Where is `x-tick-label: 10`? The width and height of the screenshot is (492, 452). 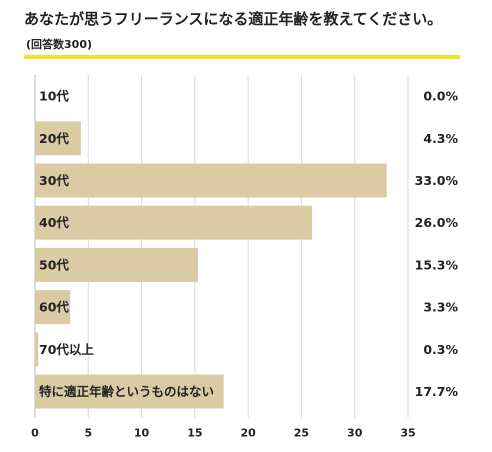 x-tick-label: 10 is located at coordinates (142, 433).